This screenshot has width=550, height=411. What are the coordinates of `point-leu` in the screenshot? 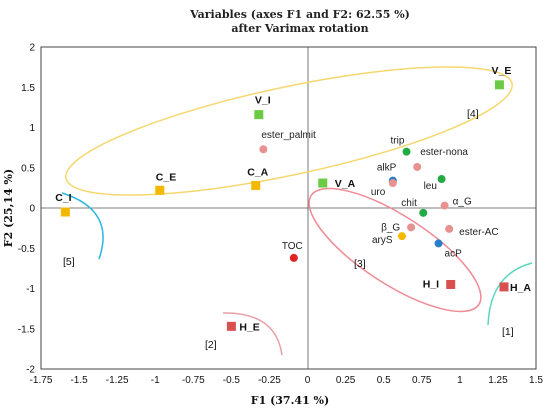 It's located at (441, 179).